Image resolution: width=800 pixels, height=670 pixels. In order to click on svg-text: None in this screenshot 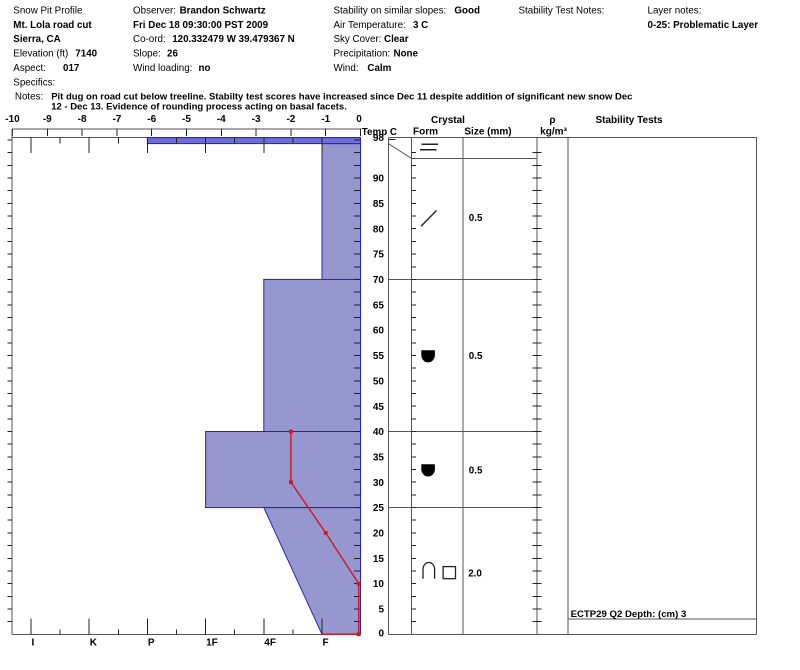, I will do `click(406, 54)`.